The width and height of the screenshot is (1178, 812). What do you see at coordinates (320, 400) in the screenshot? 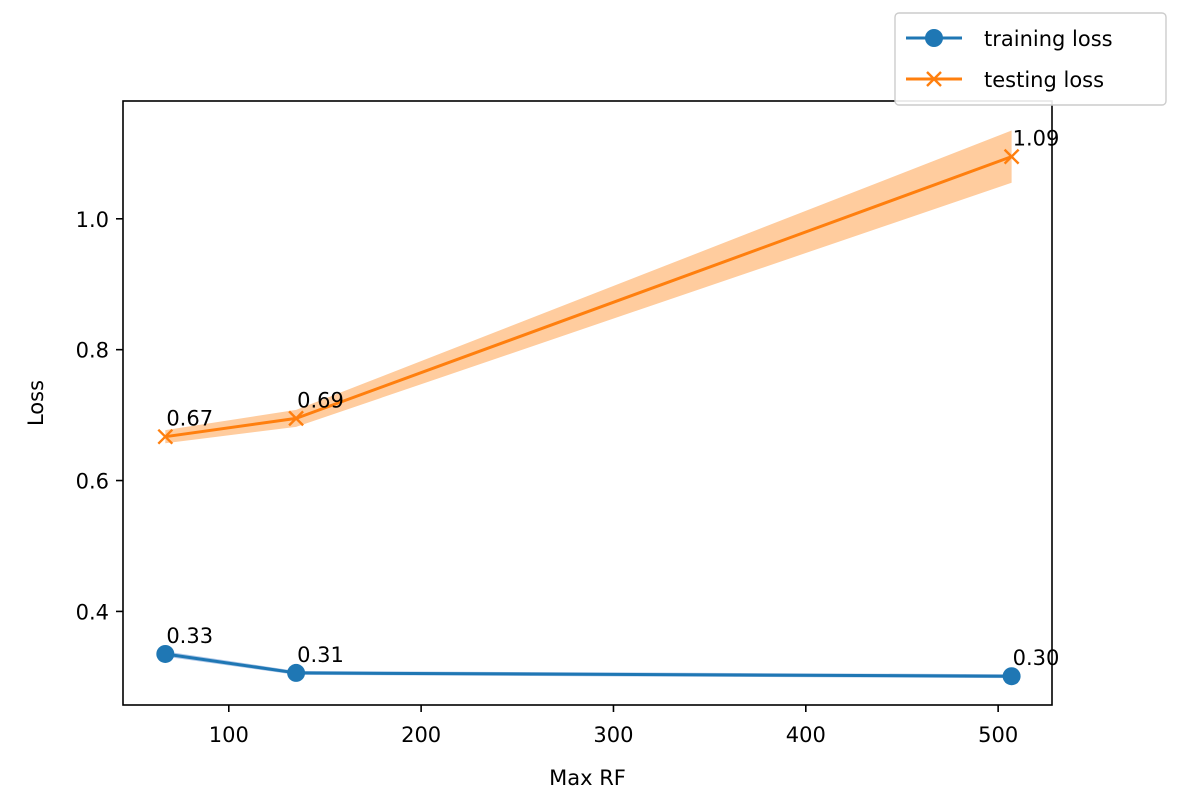
I see `series-1-data-label-1: 0.69` at bounding box center [320, 400].